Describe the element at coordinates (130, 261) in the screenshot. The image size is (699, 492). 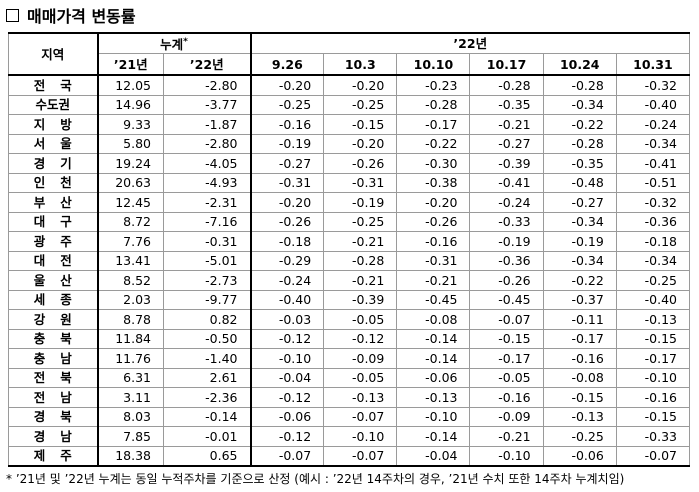
I see `value-cell: 13.41` at that location.